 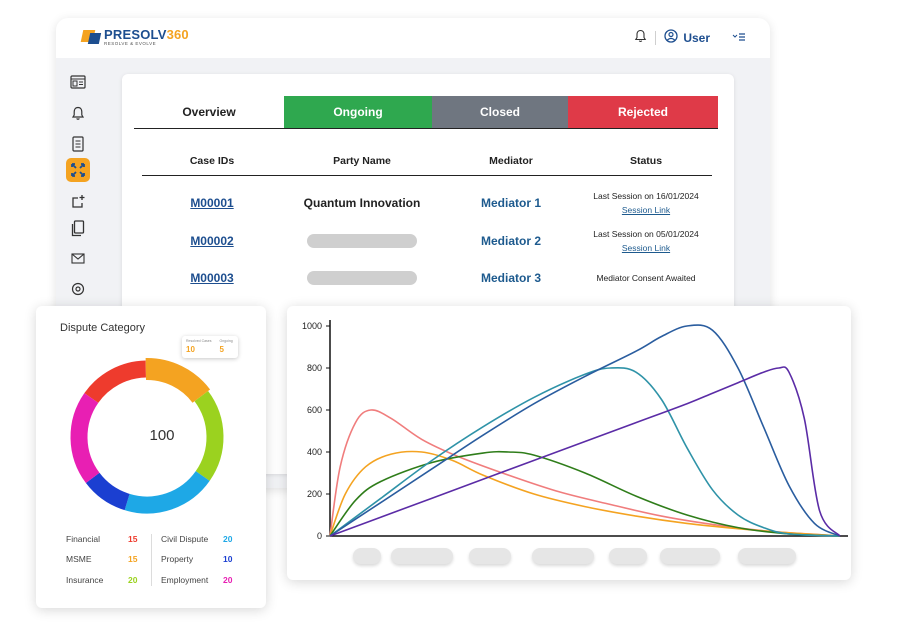 What do you see at coordinates (210, 347) in the screenshot?
I see `case-summary-badge: Resolved Cases 10 Ongoing 5` at bounding box center [210, 347].